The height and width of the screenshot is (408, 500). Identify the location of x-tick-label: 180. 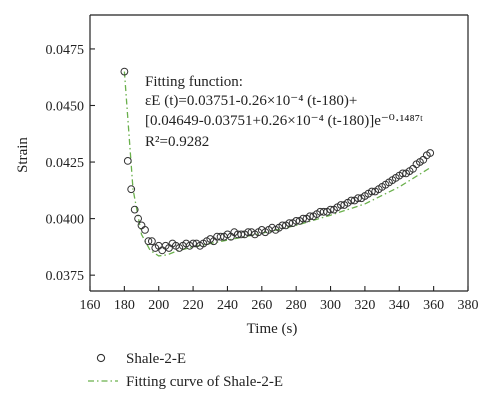
(124, 305).